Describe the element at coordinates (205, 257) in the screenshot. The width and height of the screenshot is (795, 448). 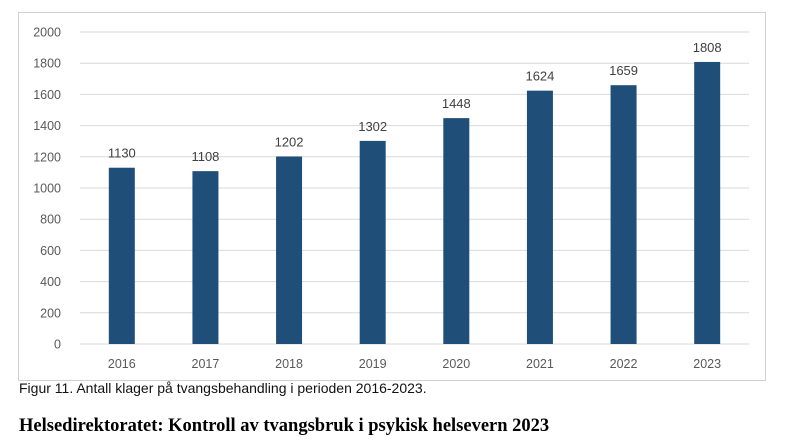
I see `bar-2017` at that location.